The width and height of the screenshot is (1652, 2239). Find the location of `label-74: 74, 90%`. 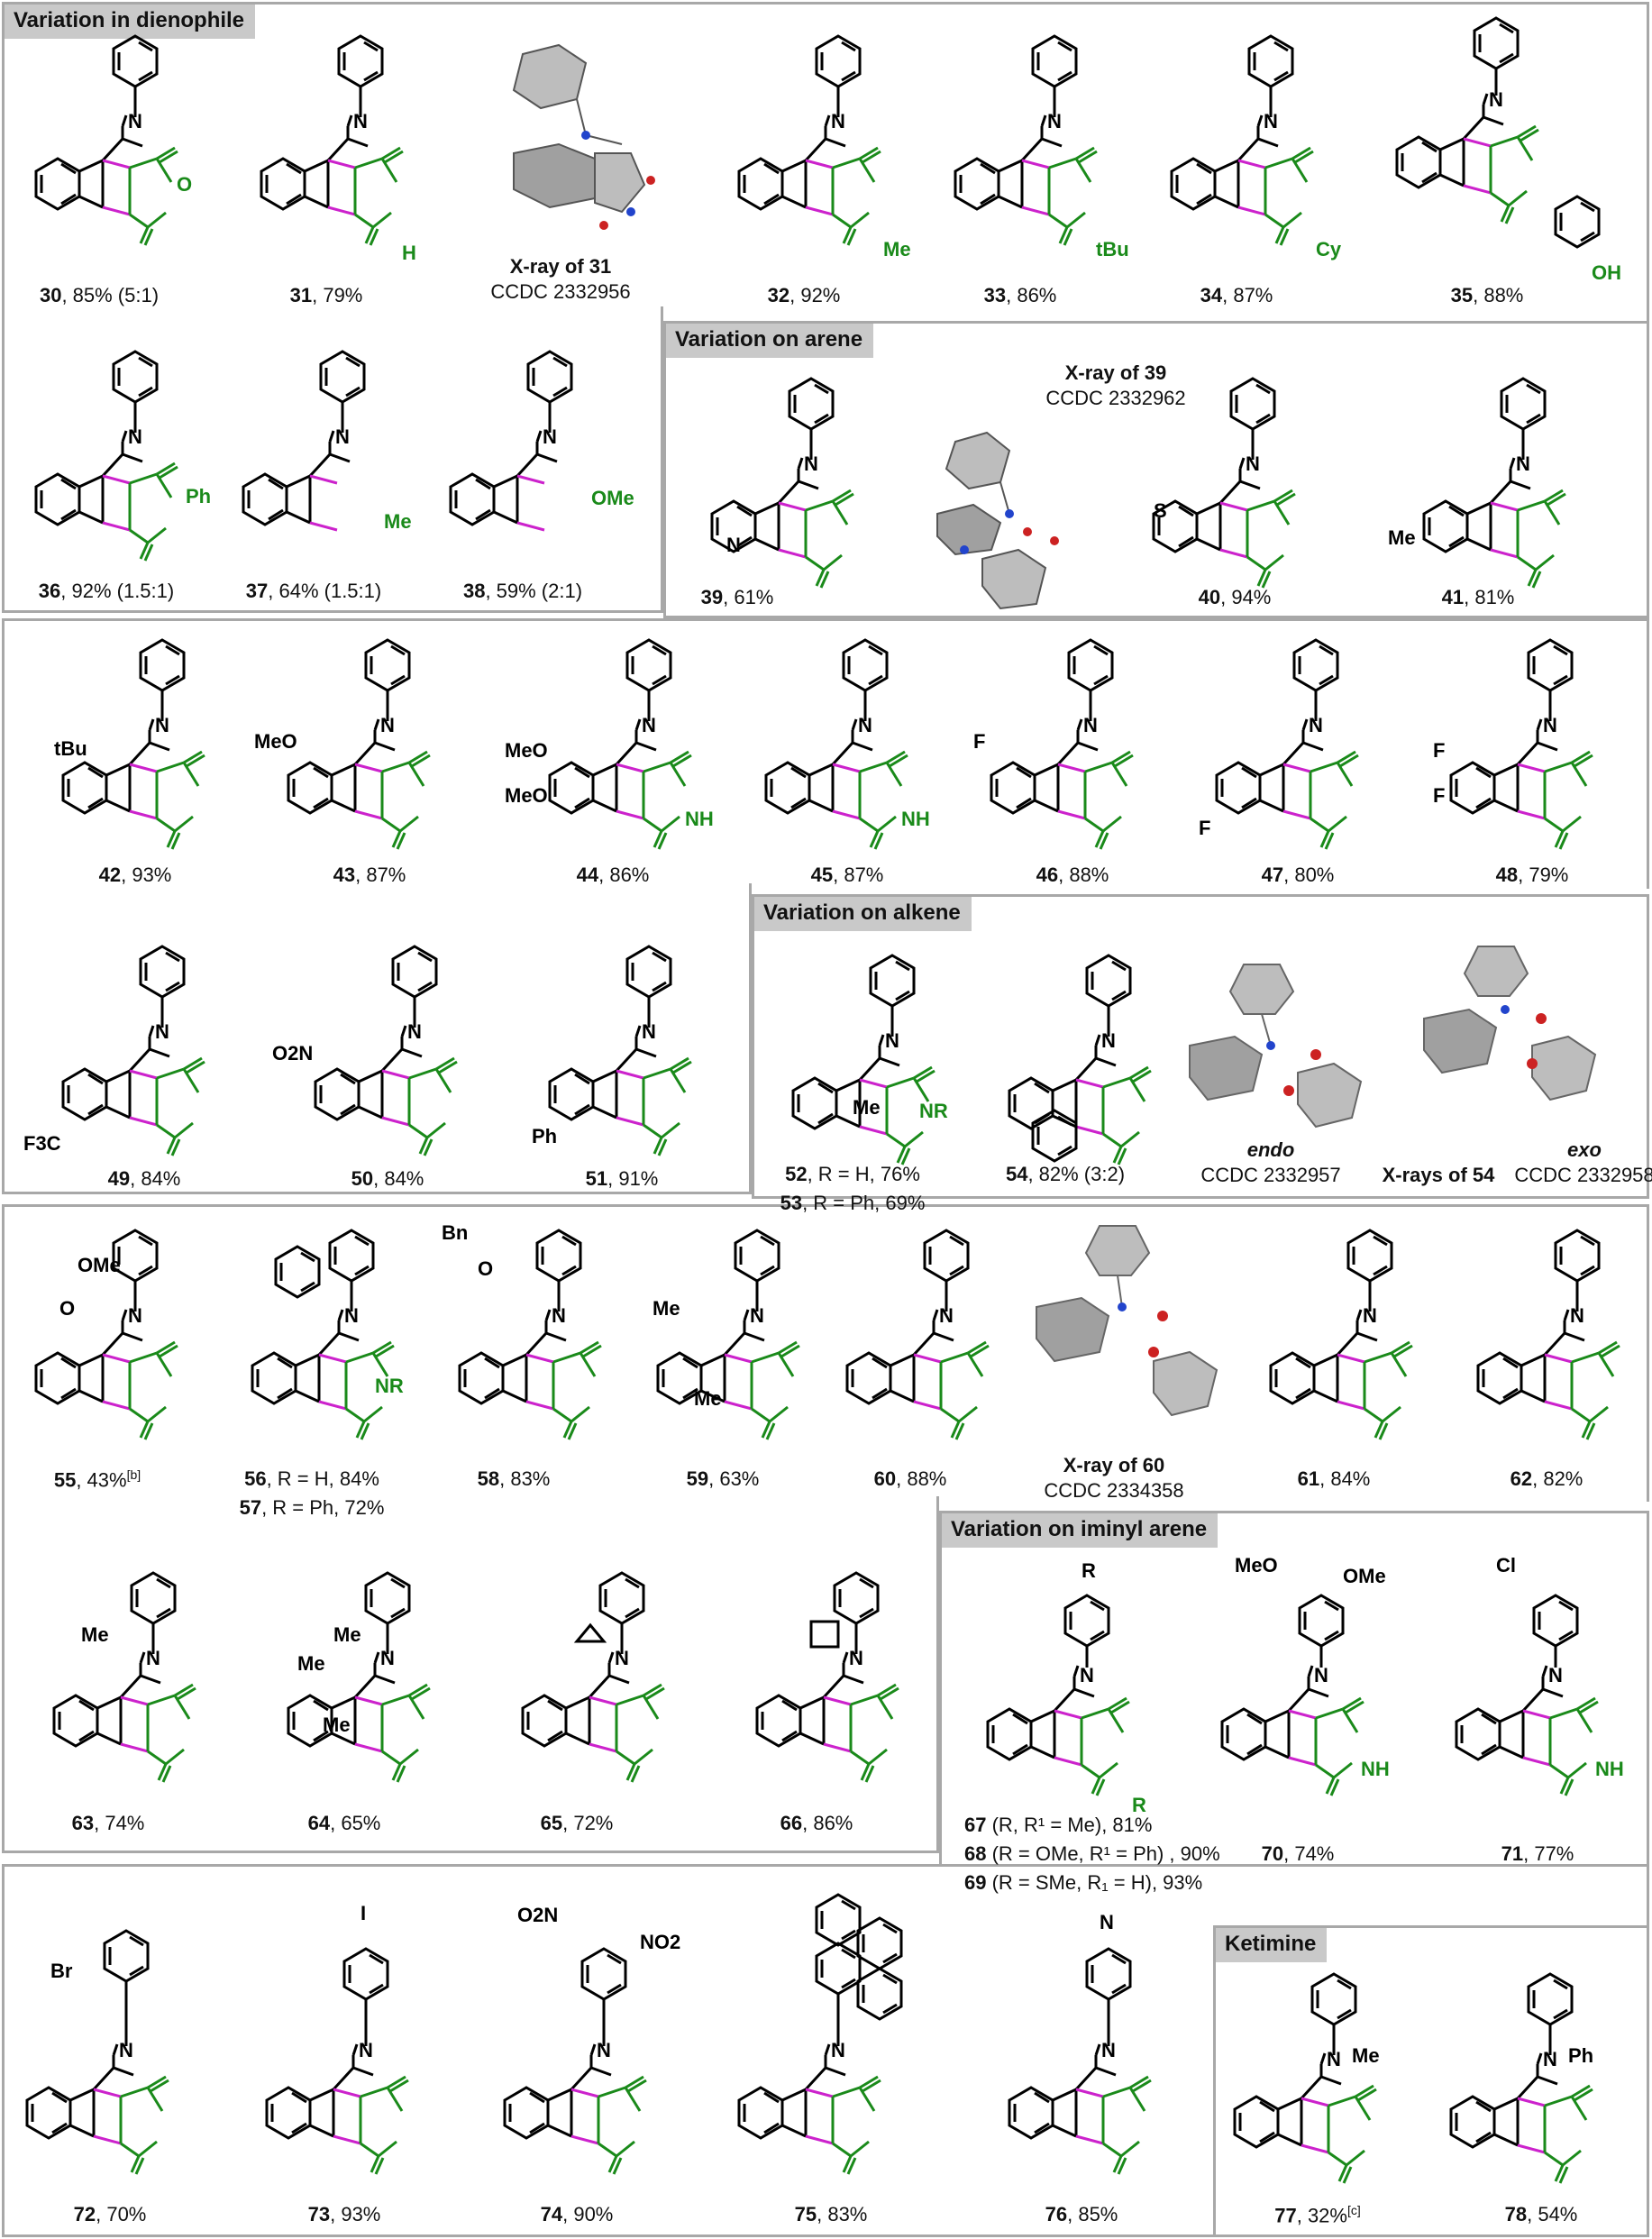

label-74: 74, 90% is located at coordinates (577, 2214).